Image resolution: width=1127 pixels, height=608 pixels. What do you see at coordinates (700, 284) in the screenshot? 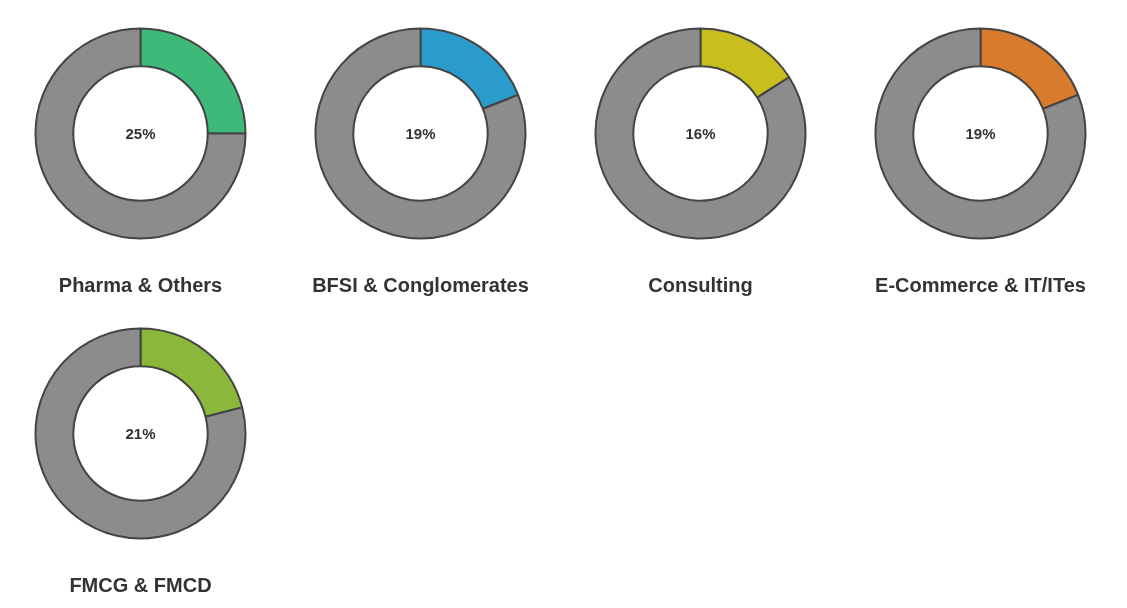
I see `text: Consulting` at bounding box center [700, 284].